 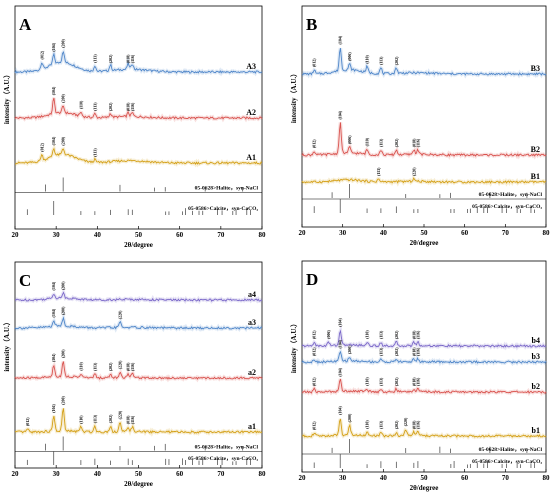 What do you see at coordinates (535, 176) in the screenshot?
I see `series-label: B1` at bounding box center [535, 176].